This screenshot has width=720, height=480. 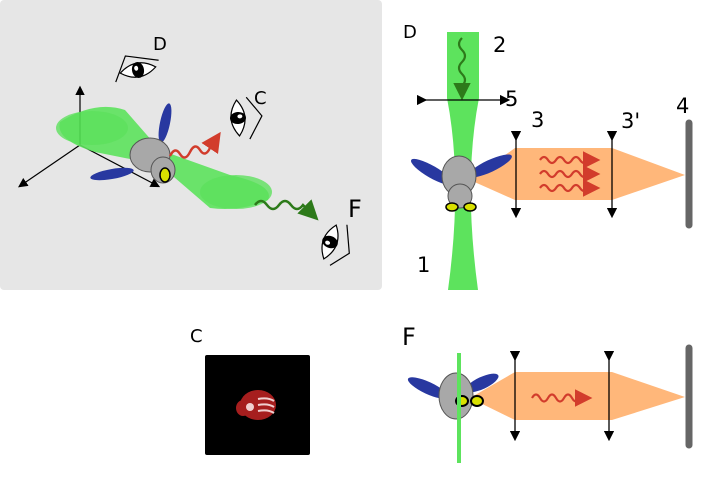 I want to click on orange-detection-beam, so click(x=577, y=174).